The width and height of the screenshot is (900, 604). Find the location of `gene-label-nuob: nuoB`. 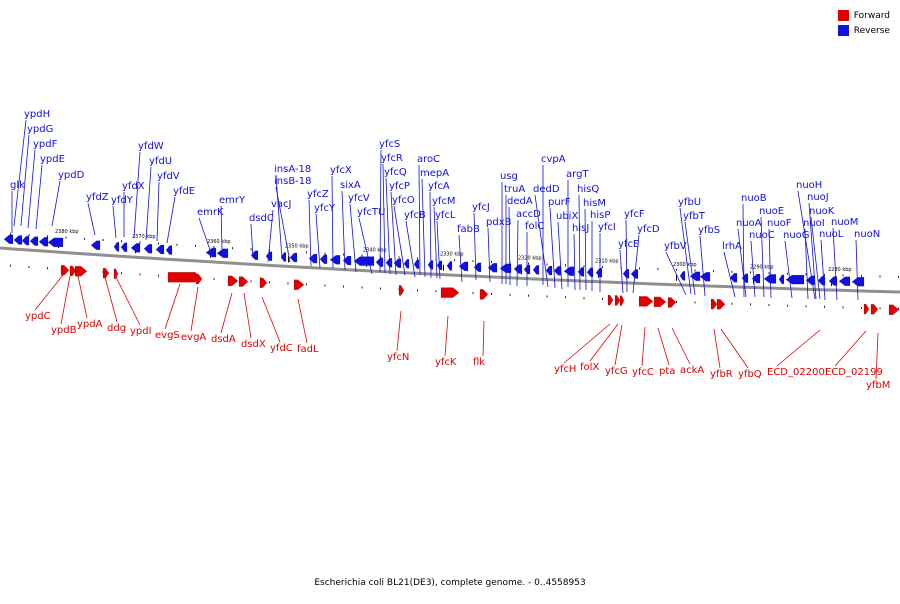

gene-label-nuob: nuoB is located at coordinates (754, 198).